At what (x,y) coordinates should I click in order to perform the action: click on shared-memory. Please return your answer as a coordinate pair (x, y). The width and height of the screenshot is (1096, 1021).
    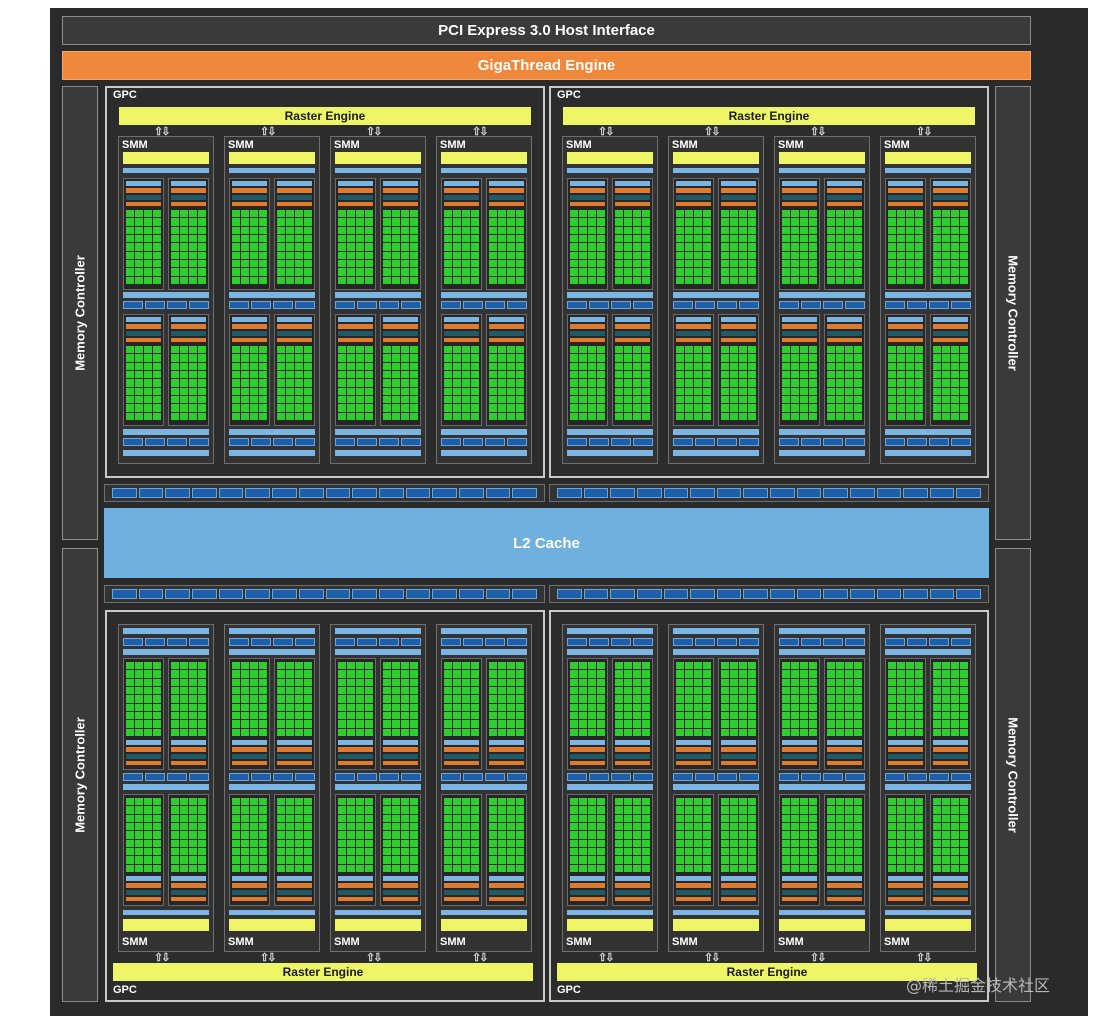
    Looking at the image, I should click on (610, 631).